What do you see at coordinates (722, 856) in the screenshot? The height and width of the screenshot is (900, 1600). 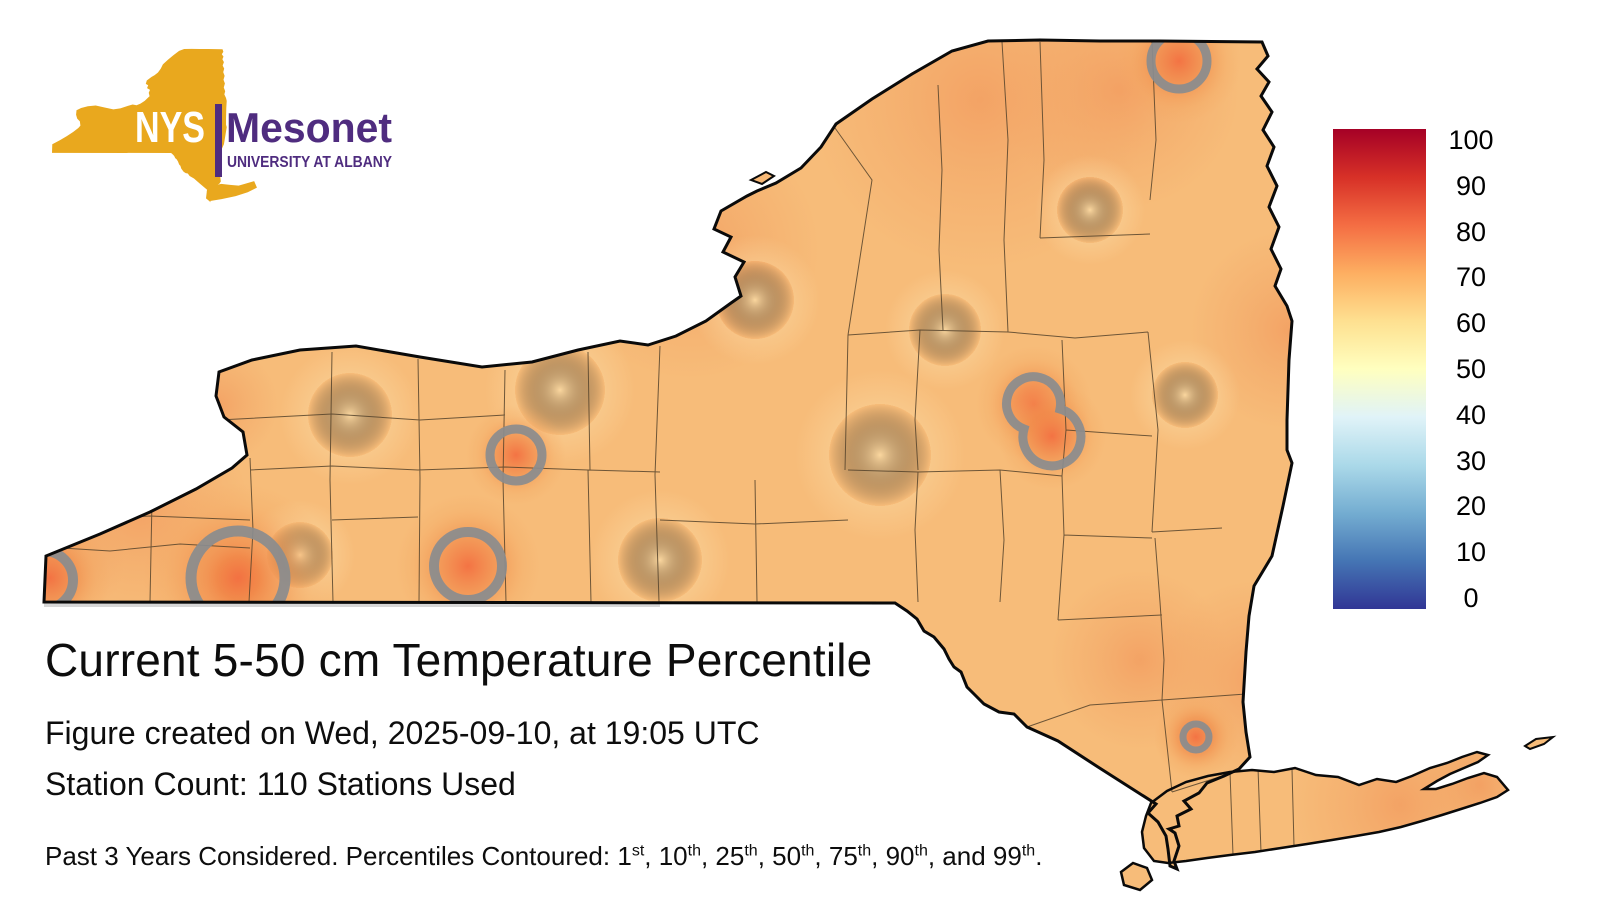 I see `footnote-segment: , 25` at bounding box center [722, 856].